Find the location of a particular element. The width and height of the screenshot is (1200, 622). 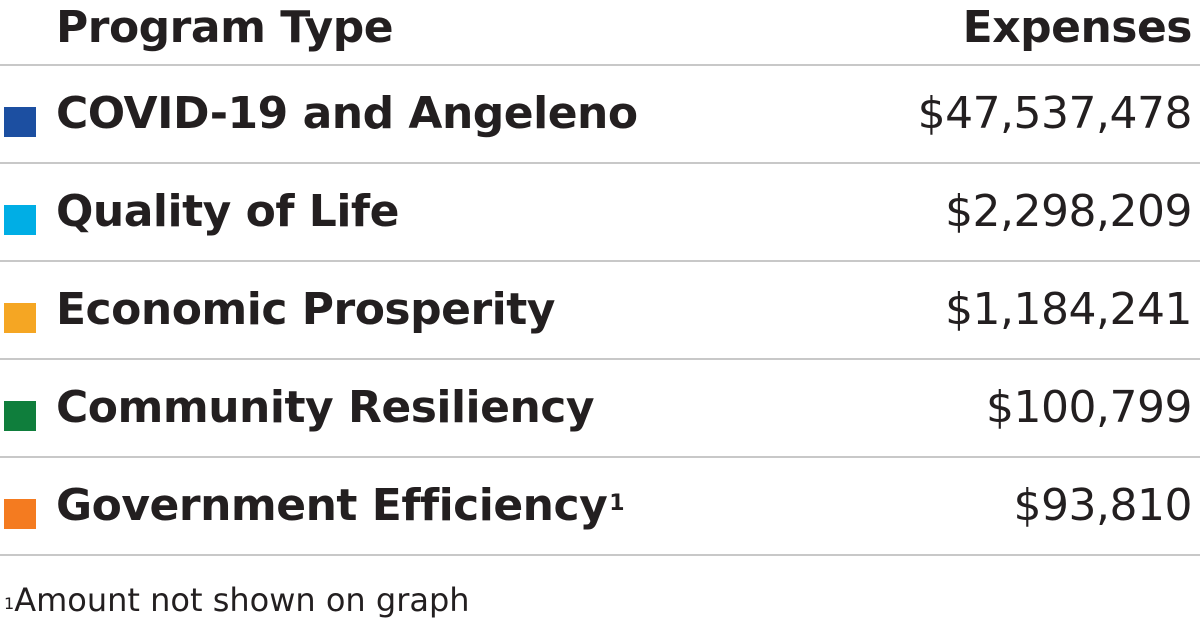

table-header: Program Type Expenses is located at coordinates (600, 32).